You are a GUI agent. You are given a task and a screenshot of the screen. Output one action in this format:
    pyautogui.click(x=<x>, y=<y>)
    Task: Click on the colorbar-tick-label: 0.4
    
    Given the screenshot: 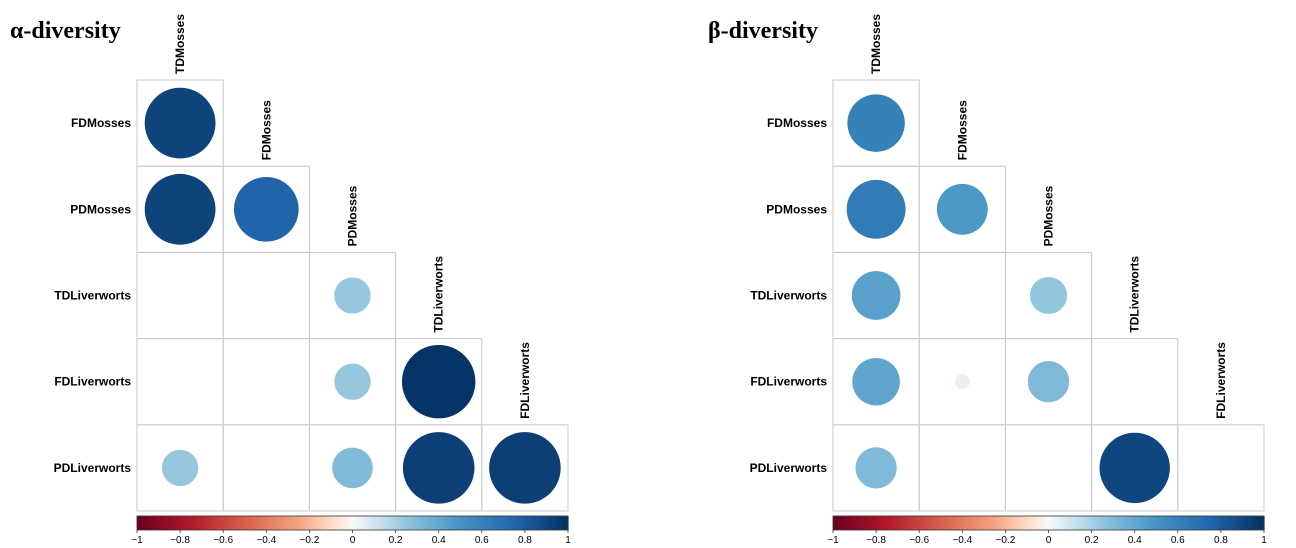 What is the action you would take?
    pyautogui.click(x=439, y=540)
    